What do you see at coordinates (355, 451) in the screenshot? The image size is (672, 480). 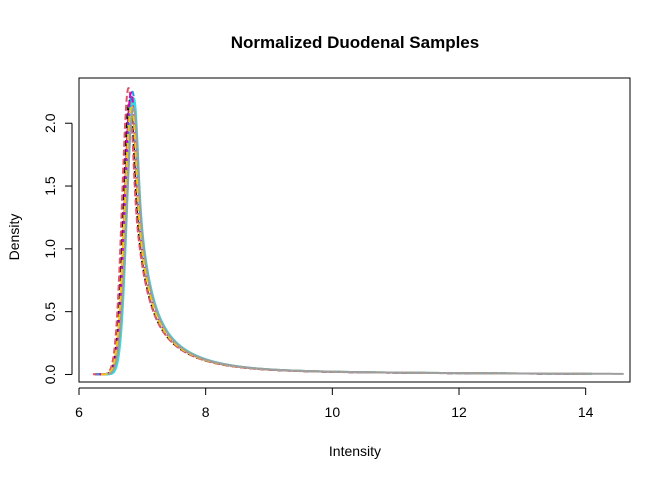 I see `x-axis-label: Intensity` at bounding box center [355, 451].